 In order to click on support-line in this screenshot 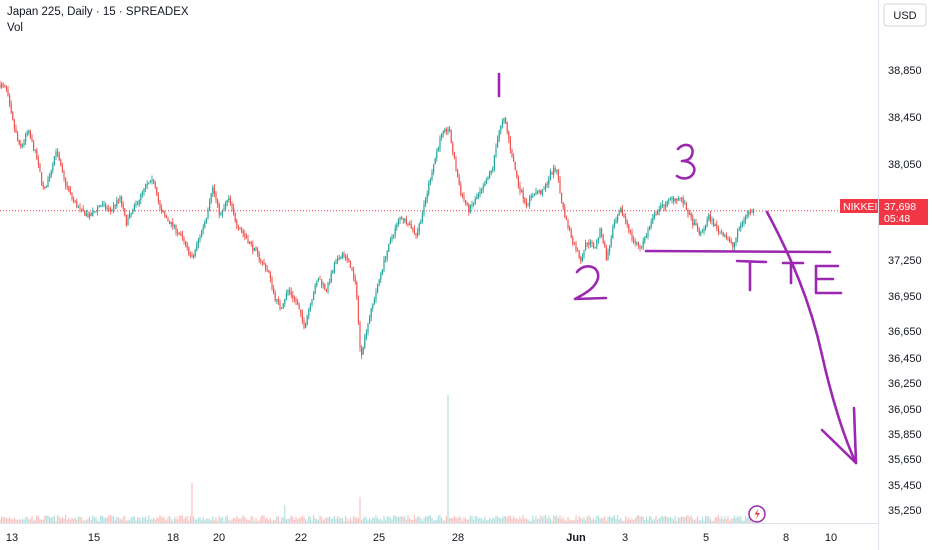, I will do `click(738, 251)`.